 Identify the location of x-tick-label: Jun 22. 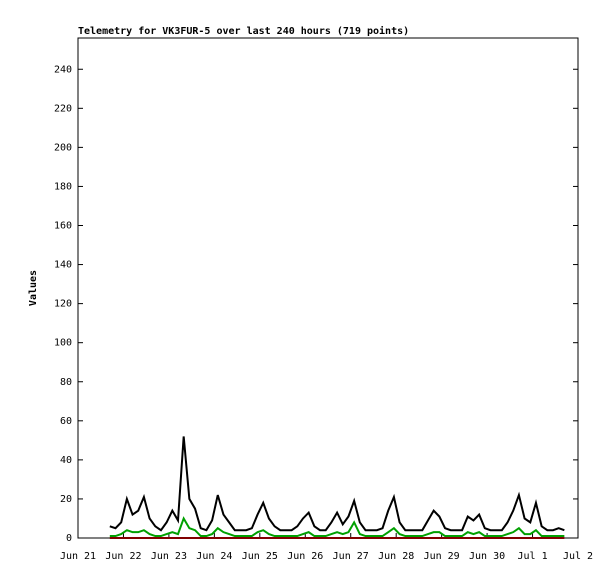
(123, 556).